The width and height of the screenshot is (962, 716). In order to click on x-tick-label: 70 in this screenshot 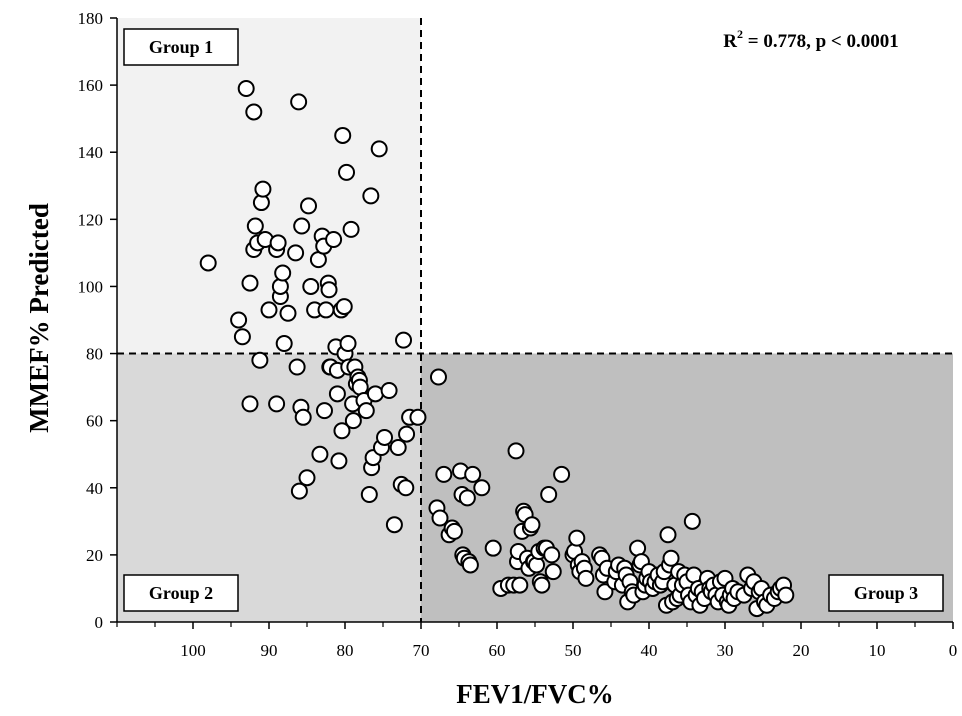, I will do `click(421, 650)`.